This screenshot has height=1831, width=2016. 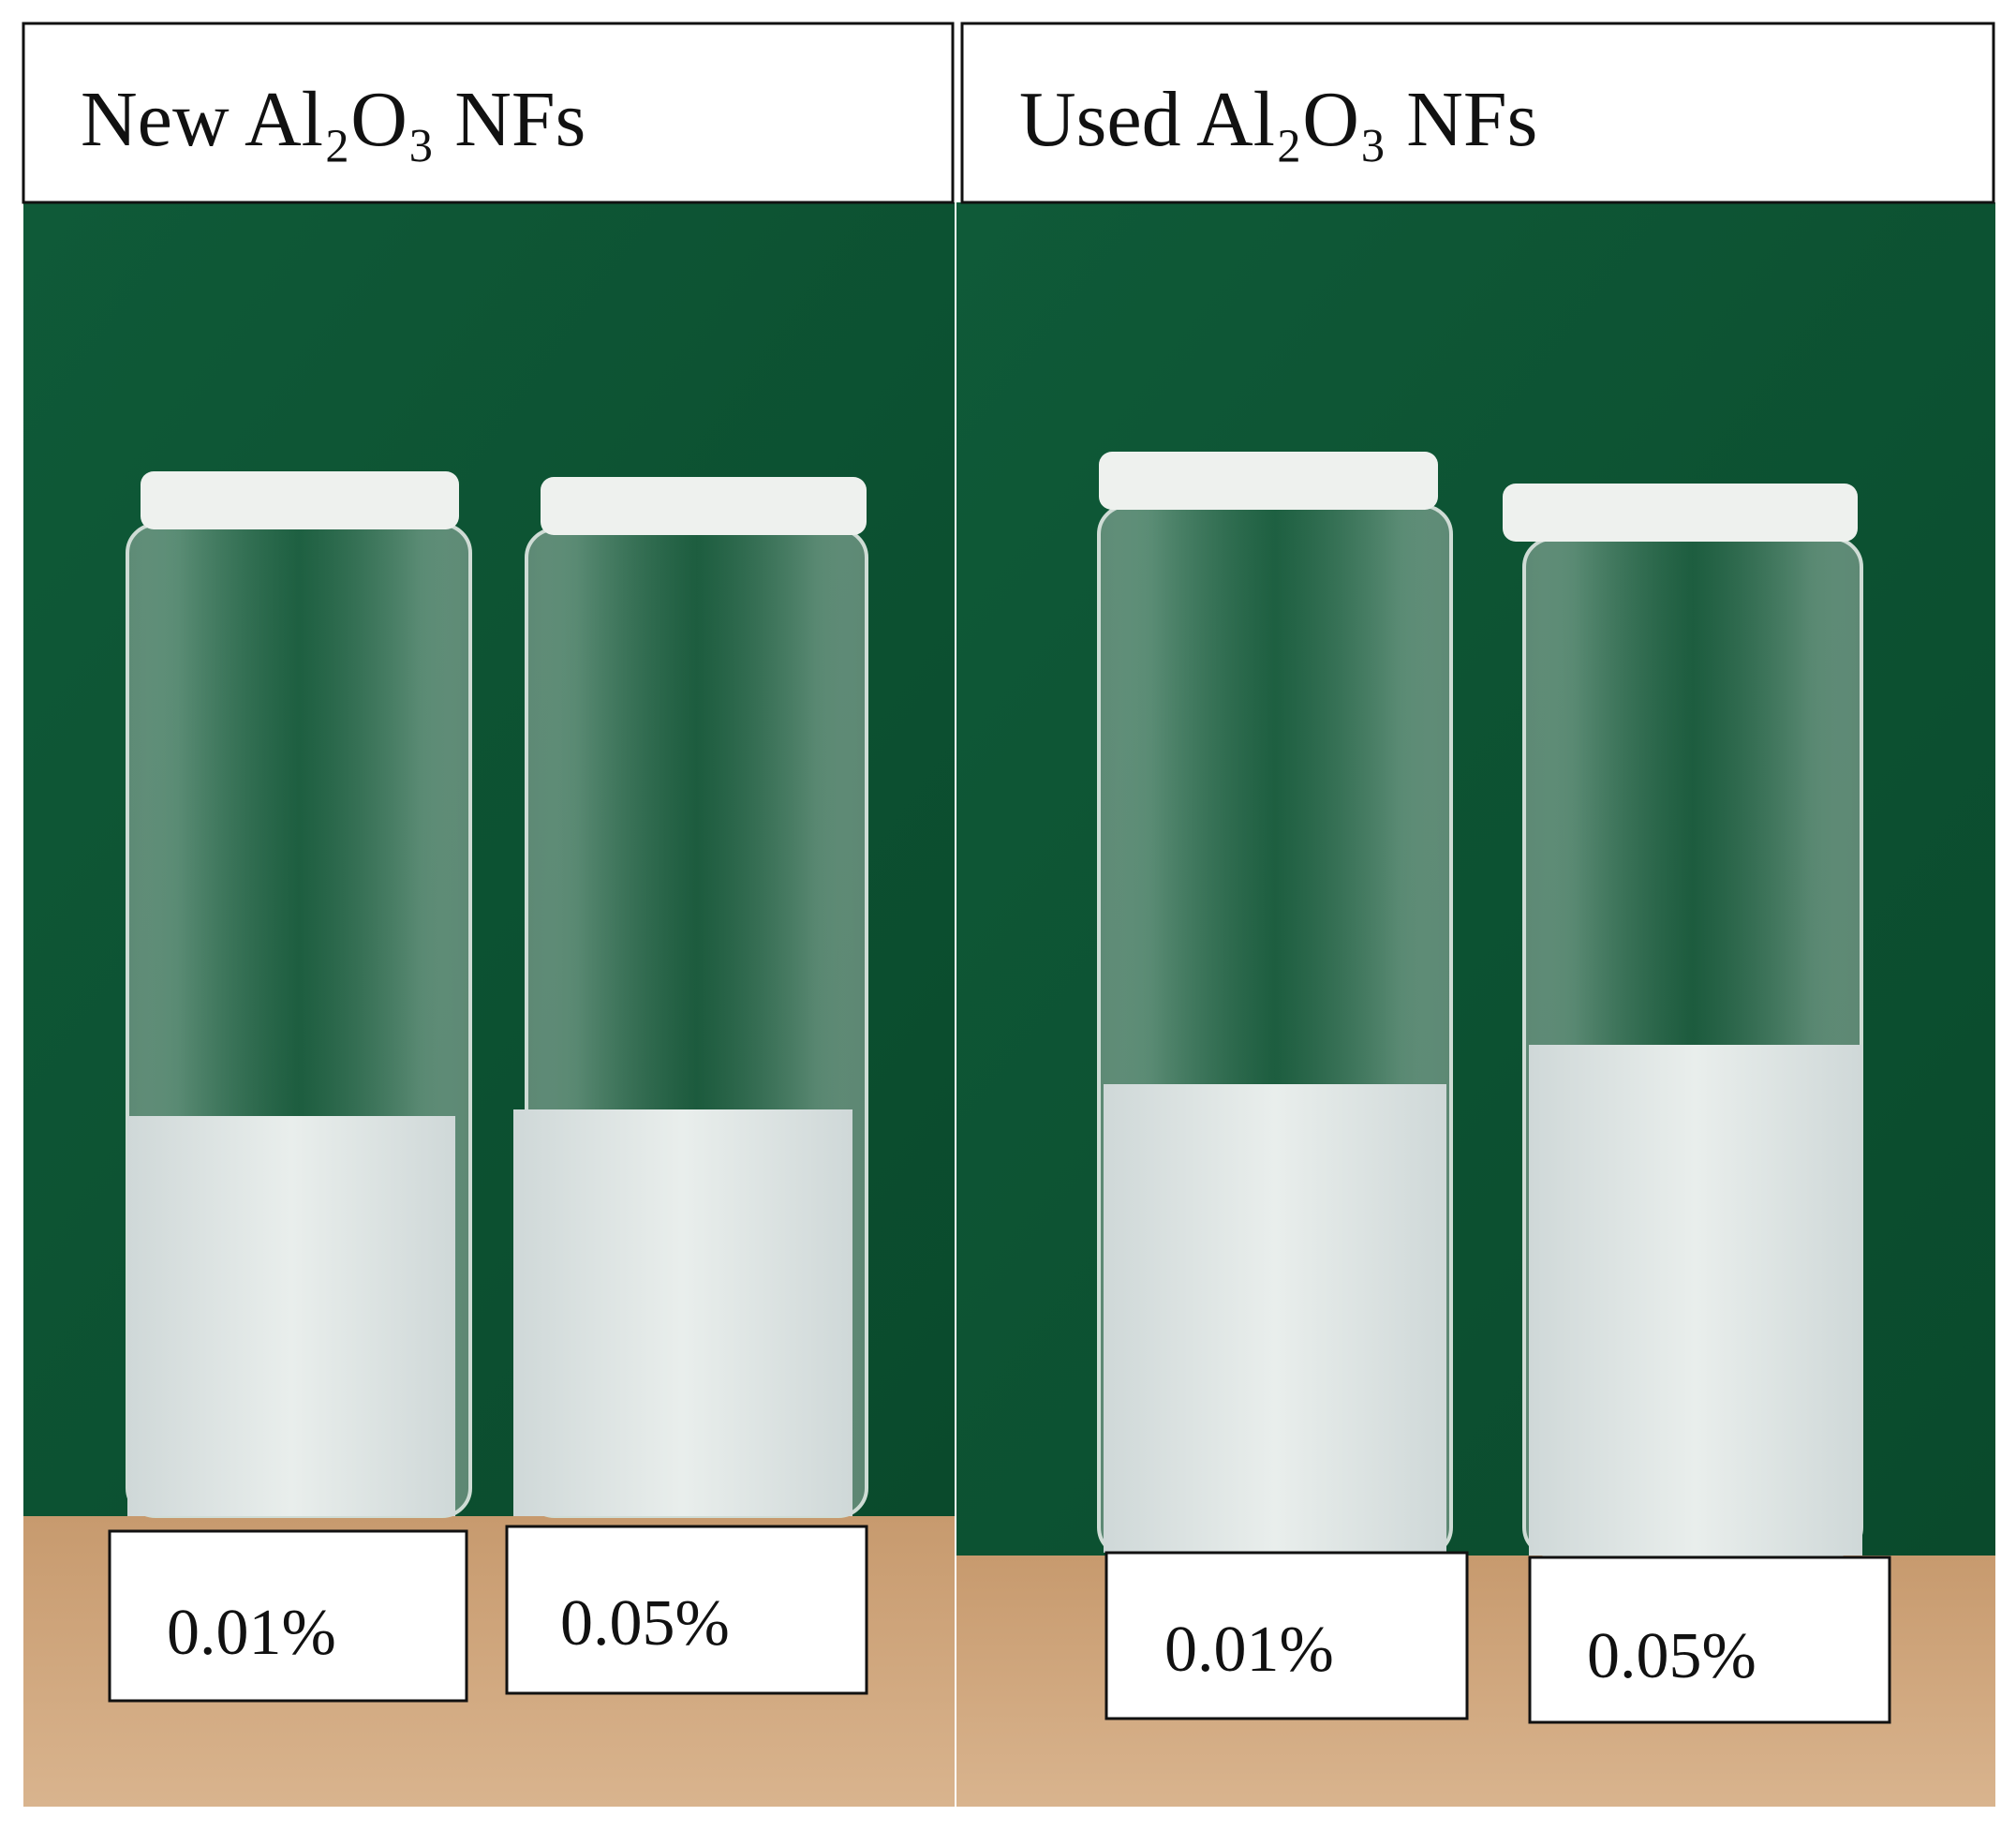 I want to click on panel-title: New Al₂O₃ NFs, so click(x=333, y=119).